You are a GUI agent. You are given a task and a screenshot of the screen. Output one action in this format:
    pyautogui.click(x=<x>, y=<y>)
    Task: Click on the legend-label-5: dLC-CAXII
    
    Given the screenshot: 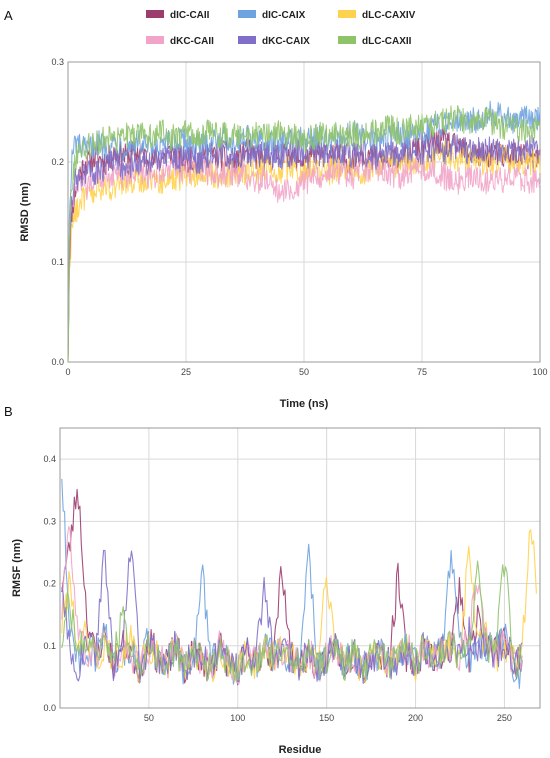 What is the action you would take?
    pyautogui.click(x=387, y=41)
    